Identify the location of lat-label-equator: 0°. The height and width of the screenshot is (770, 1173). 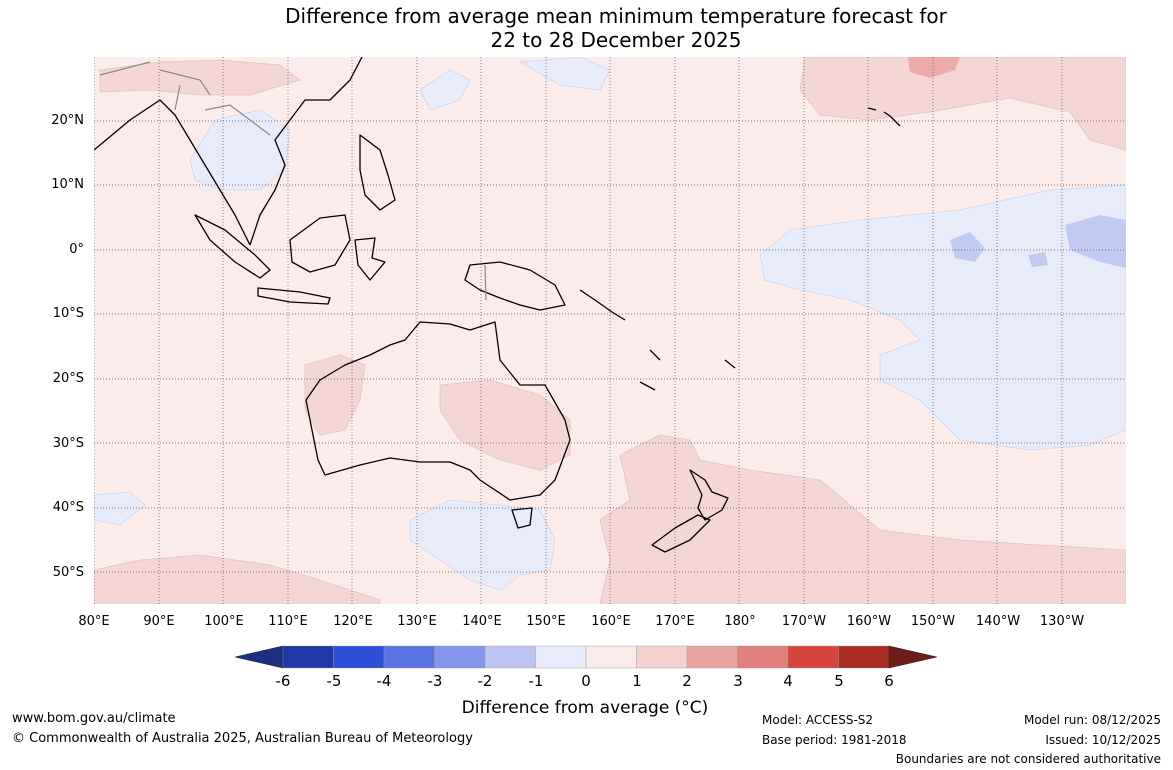
(76, 249).